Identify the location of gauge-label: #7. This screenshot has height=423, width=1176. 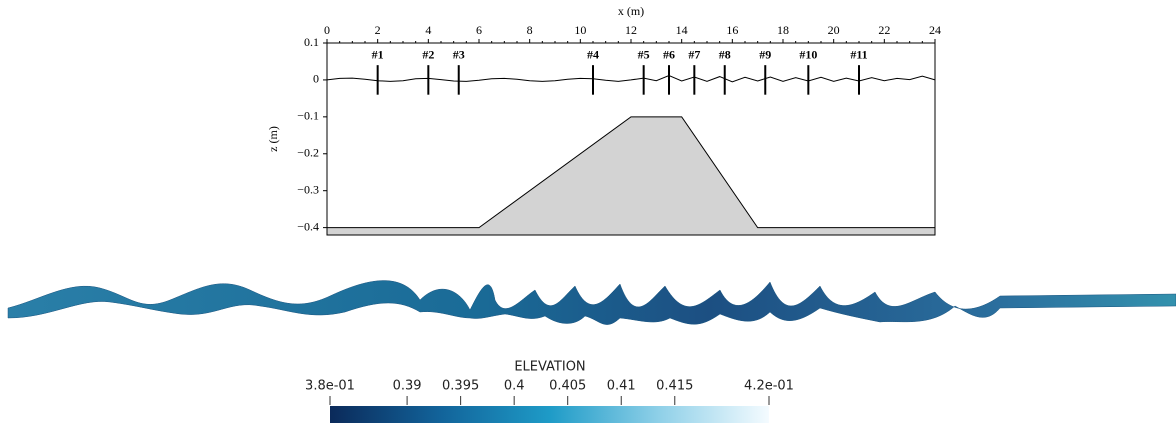
(694, 55).